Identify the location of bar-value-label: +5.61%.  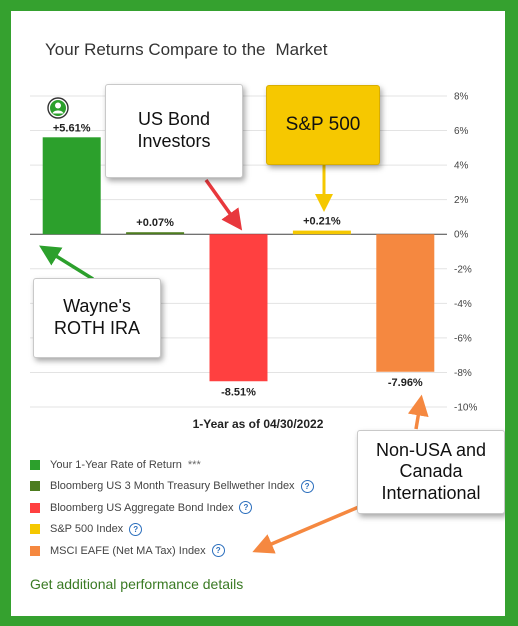
(72, 128).